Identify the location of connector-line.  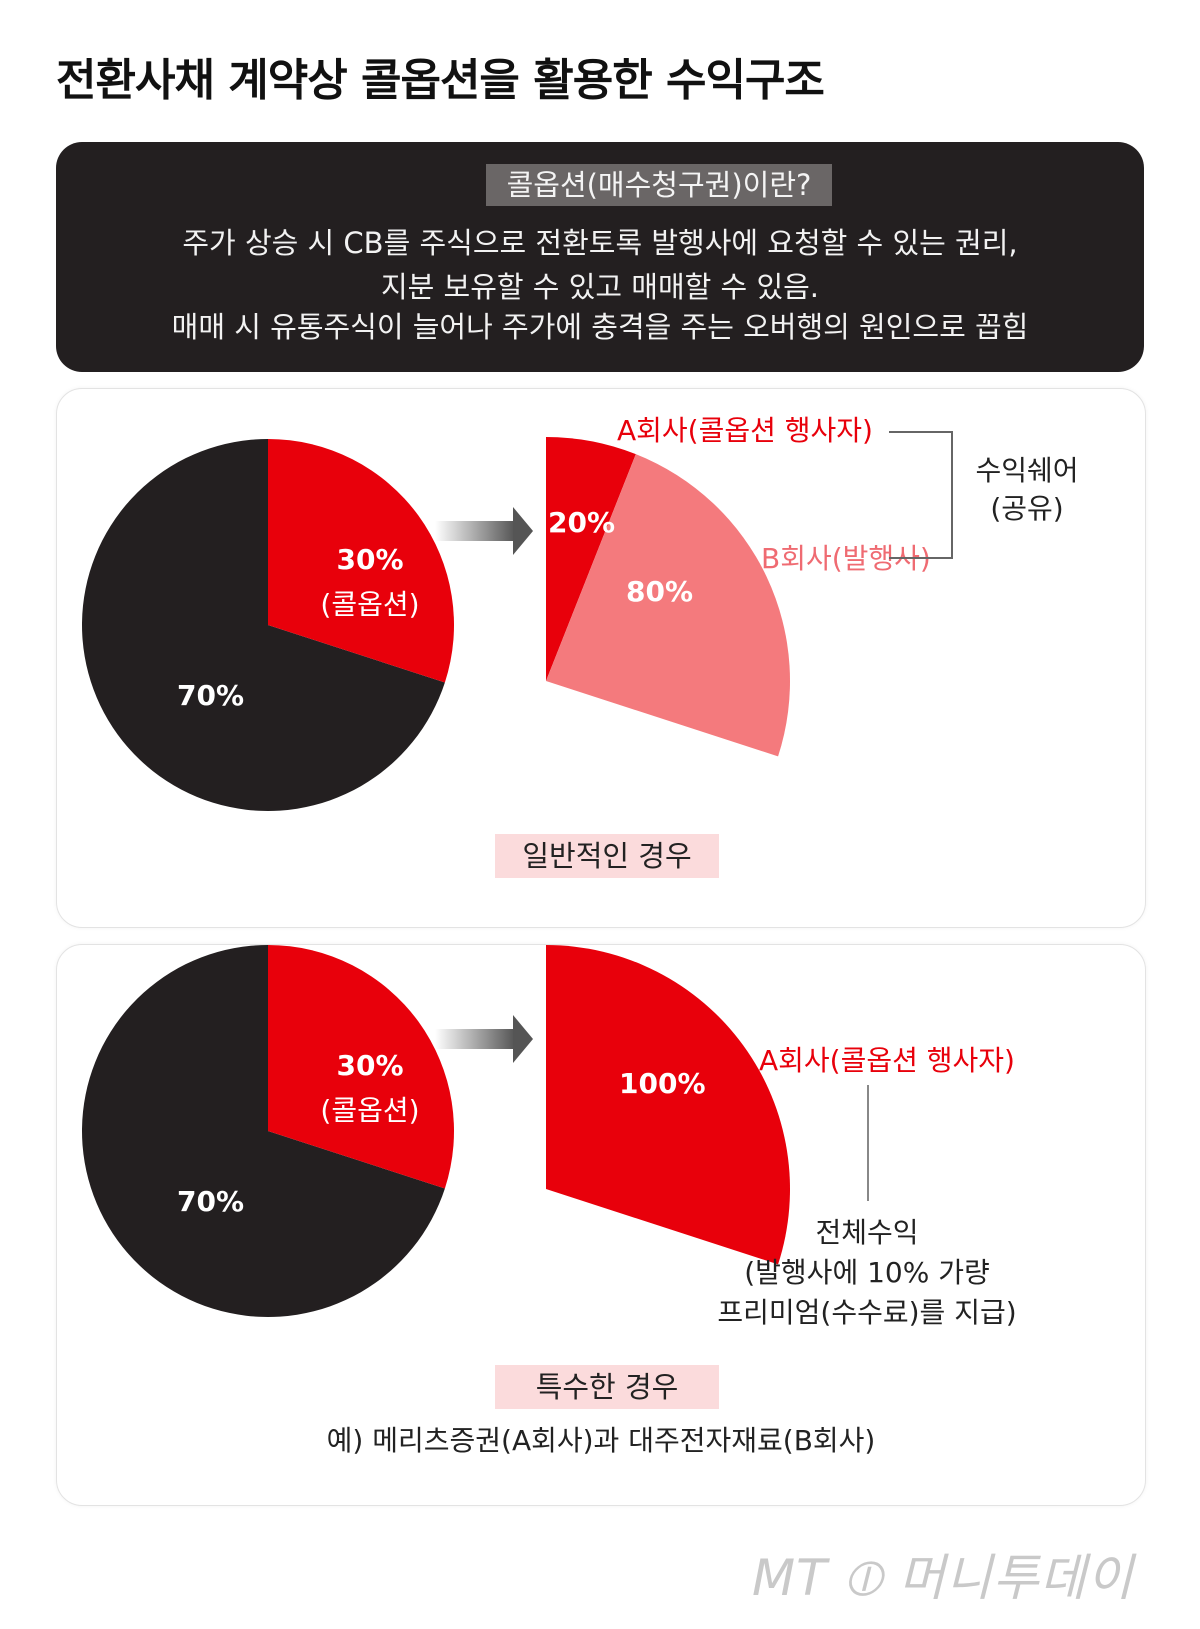
(868, 1143).